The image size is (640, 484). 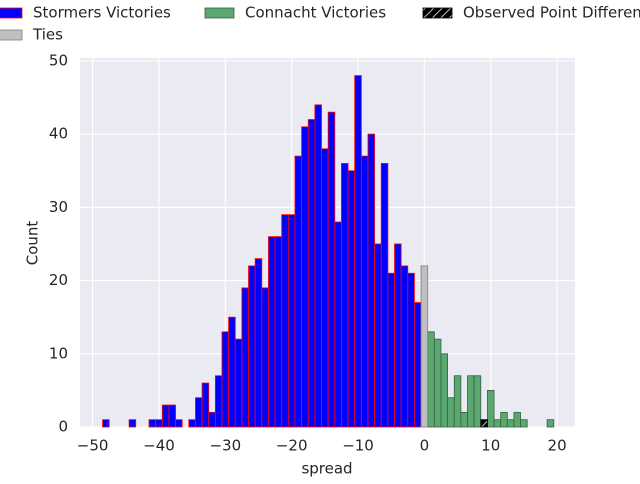 What do you see at coordinates (225, 446) in the screenshot?
I see `x-tick-label: −30` at bounding box center [225, 446].